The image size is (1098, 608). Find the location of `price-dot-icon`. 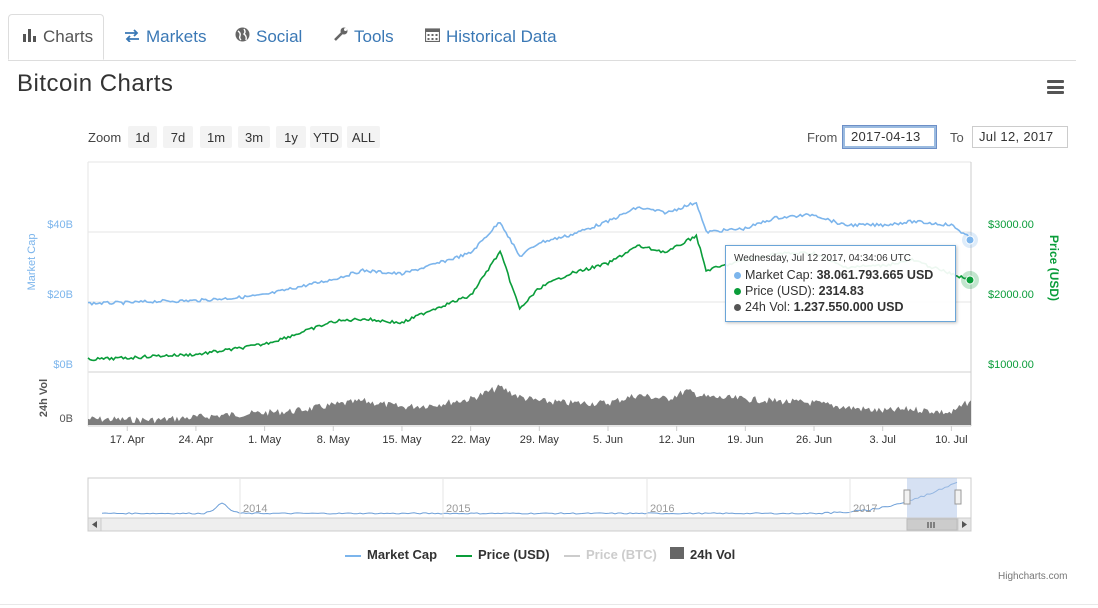

price-dot-icon is located at coordinates (737, 291).